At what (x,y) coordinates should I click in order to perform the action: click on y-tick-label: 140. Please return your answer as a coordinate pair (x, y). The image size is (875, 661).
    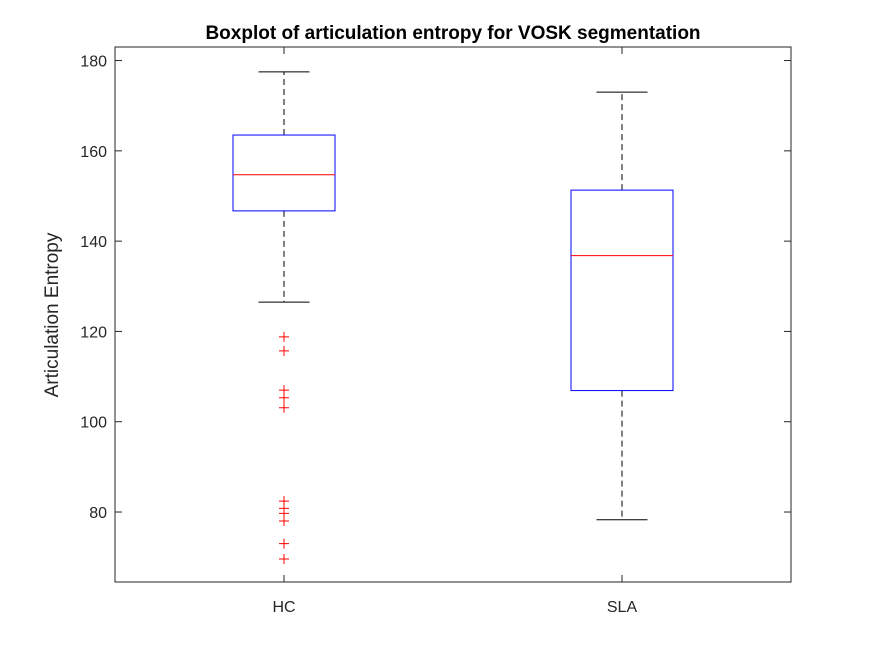
    Looking at the image, I should click on (93, 242).